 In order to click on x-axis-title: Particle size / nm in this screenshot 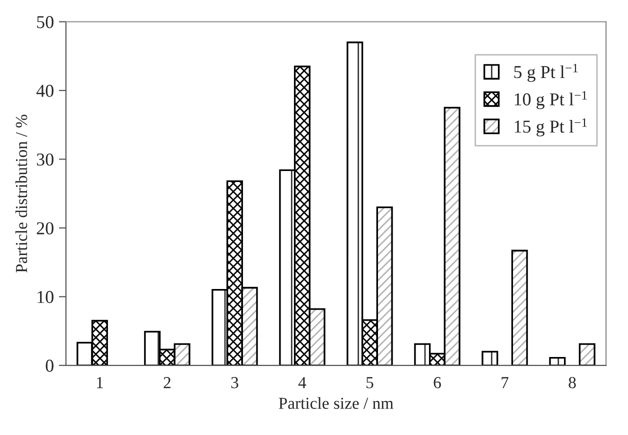, I will do `click(336, 403)`.